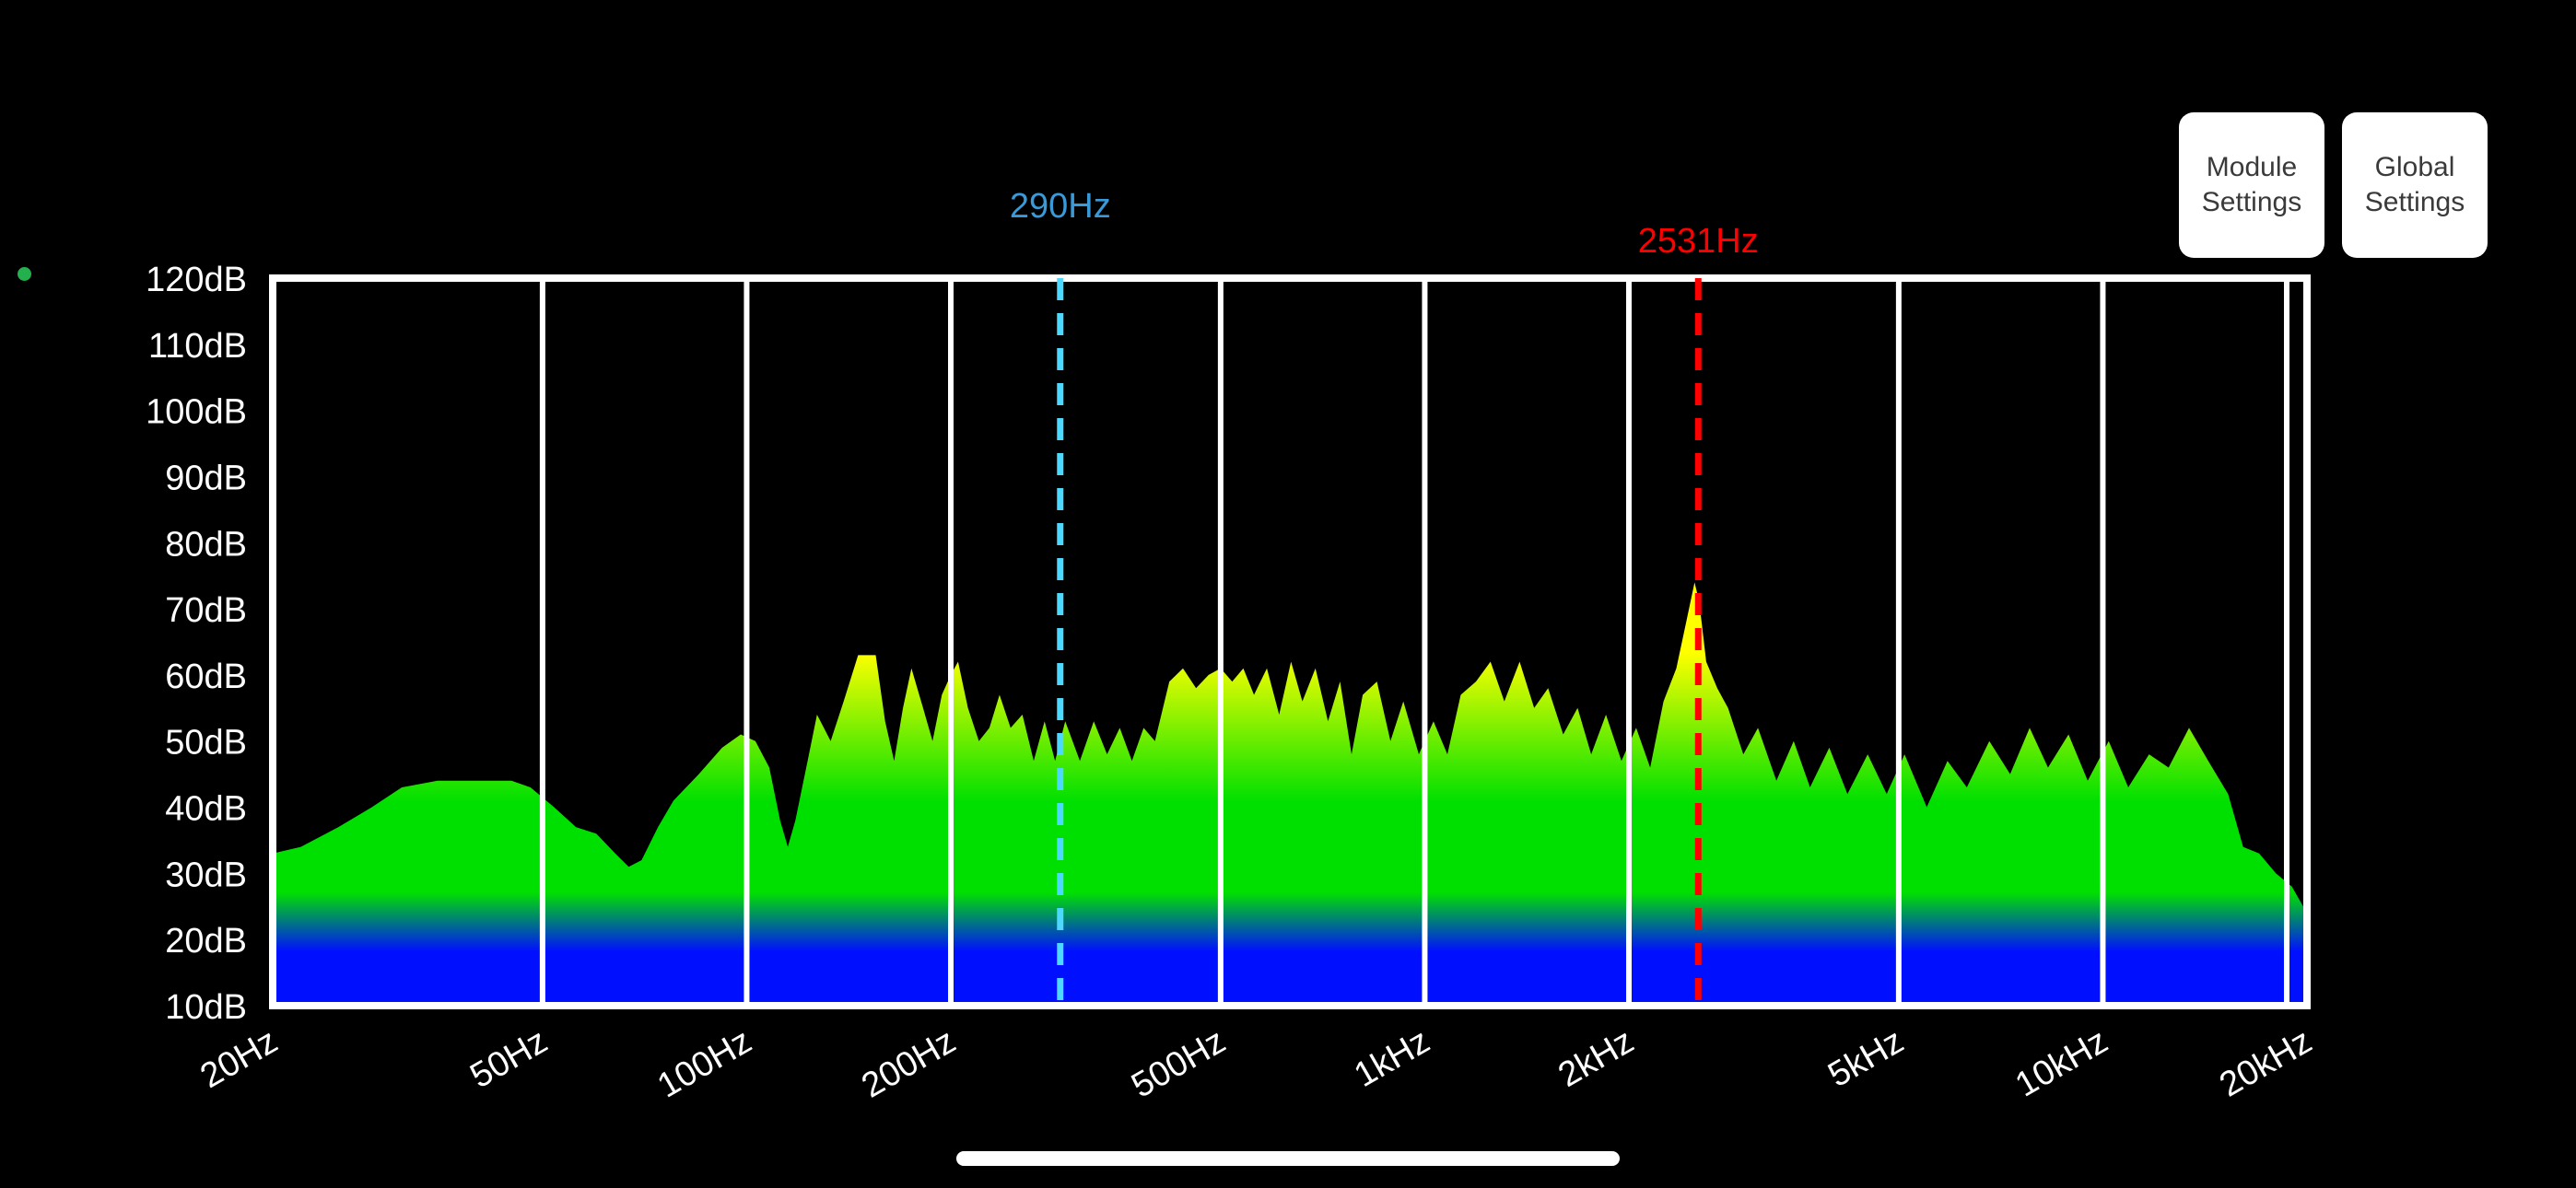 The height and width of the screenshot is (1188, 2576). Describe the element at coordinates (206, 677) in the screenshot. I see `y-tick-label: 60dB` at that location.